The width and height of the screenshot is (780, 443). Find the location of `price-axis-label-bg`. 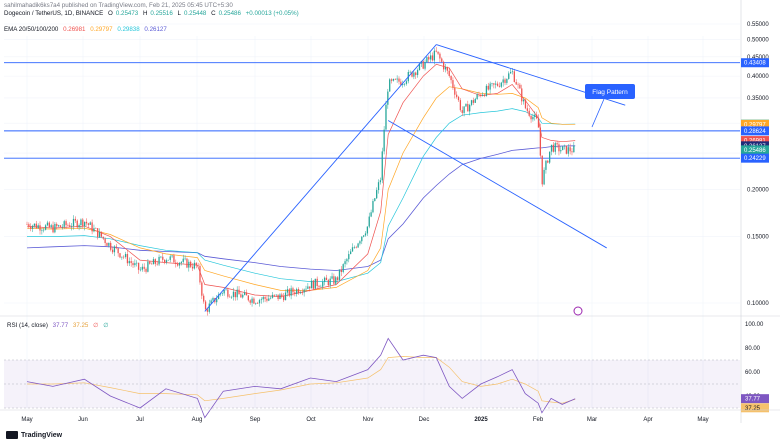

price-axis-label-bg is located at coordinates (755, 63).